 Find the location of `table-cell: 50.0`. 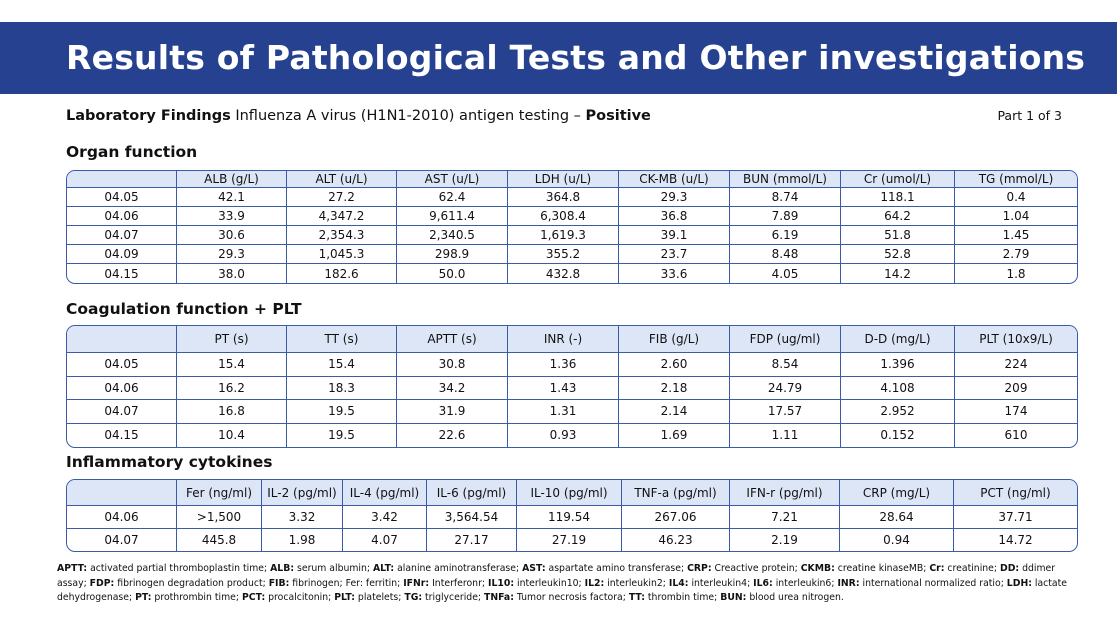

table-cell: 50.0 is located at coordinates (452, 273).